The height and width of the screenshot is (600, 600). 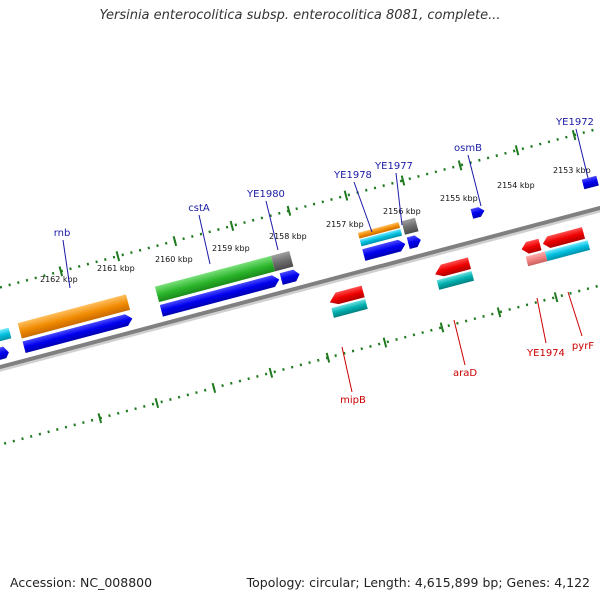 What do you see at coordinates (352, 175) in the screenshot?
I see `label-YE1978: YE1978` at bounding box center [352, 175].